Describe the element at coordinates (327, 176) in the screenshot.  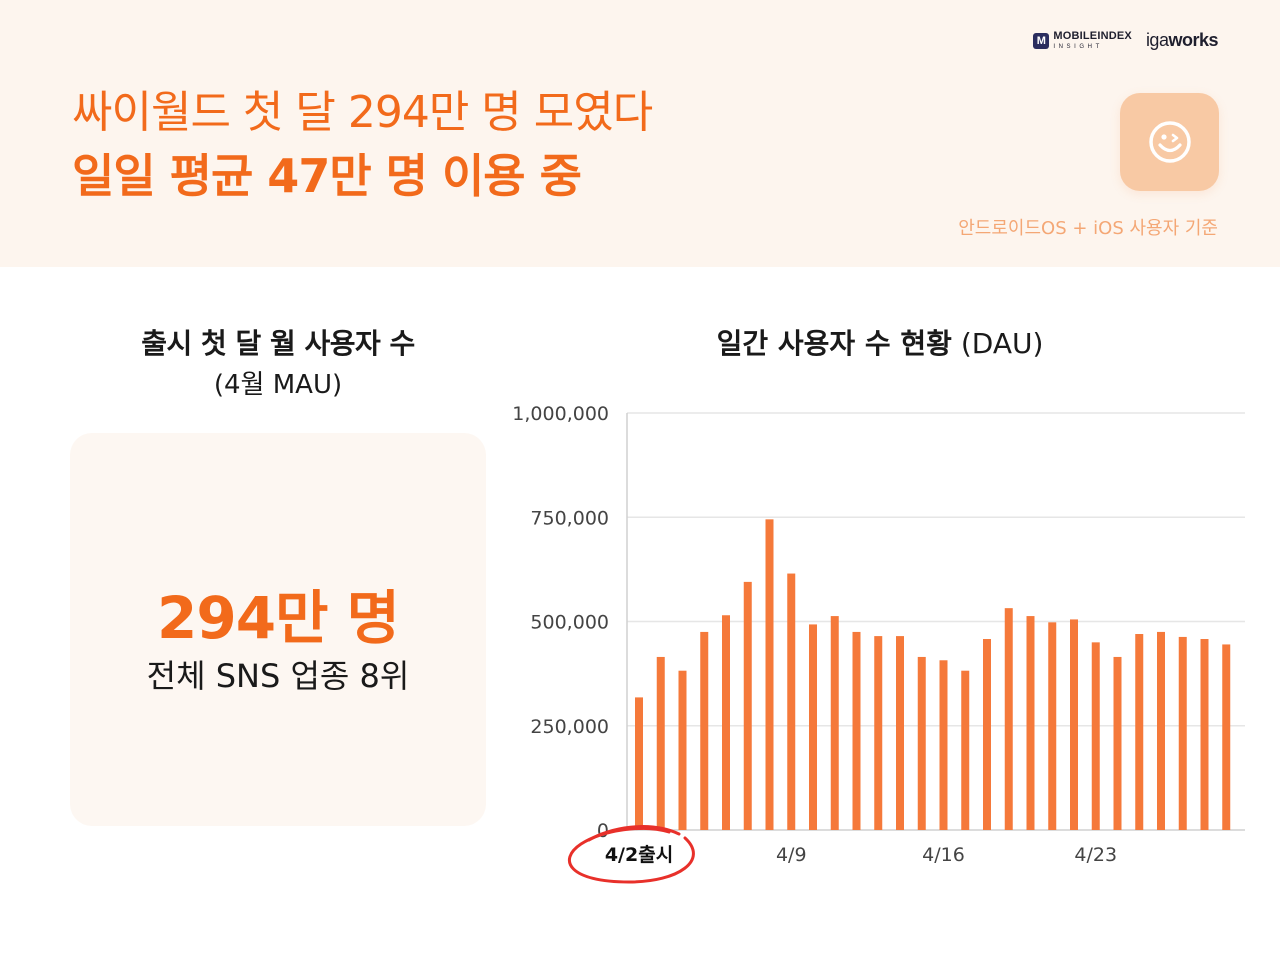
I see `headline-line2: 일일 평균 47만 명 이용 중` at that location.